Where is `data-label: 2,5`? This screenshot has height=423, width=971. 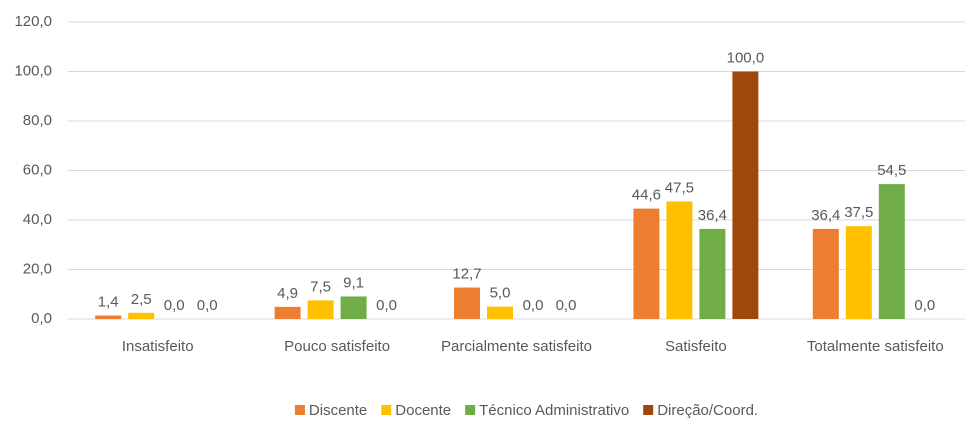 data-label: 2,5 is located at coordinates (141, 299).